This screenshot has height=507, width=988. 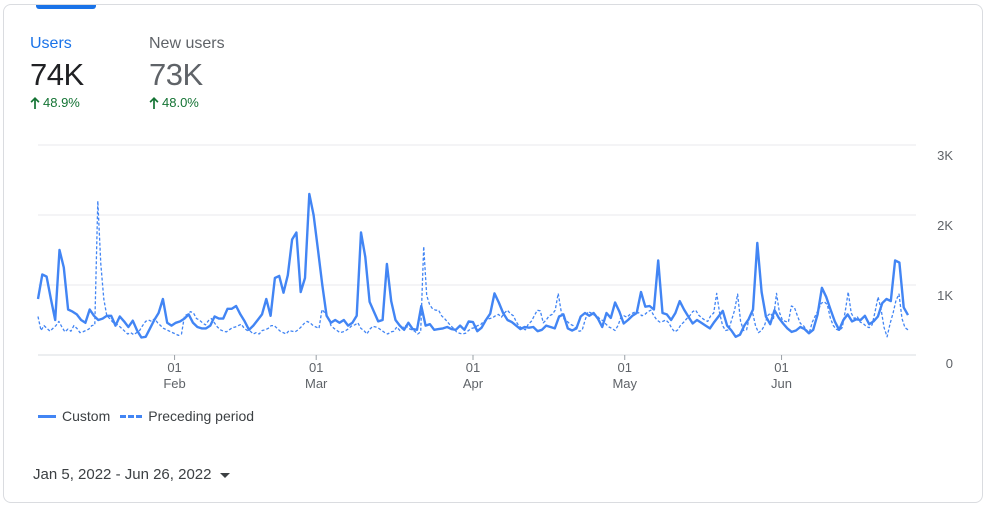 I want to click on metric-change-value: 48.9%, so click(x=61, y=102).